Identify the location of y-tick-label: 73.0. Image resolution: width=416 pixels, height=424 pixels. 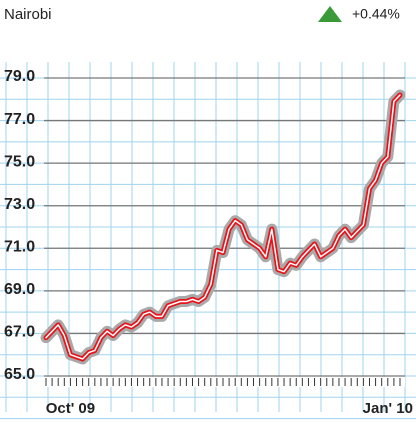
(19, 204).